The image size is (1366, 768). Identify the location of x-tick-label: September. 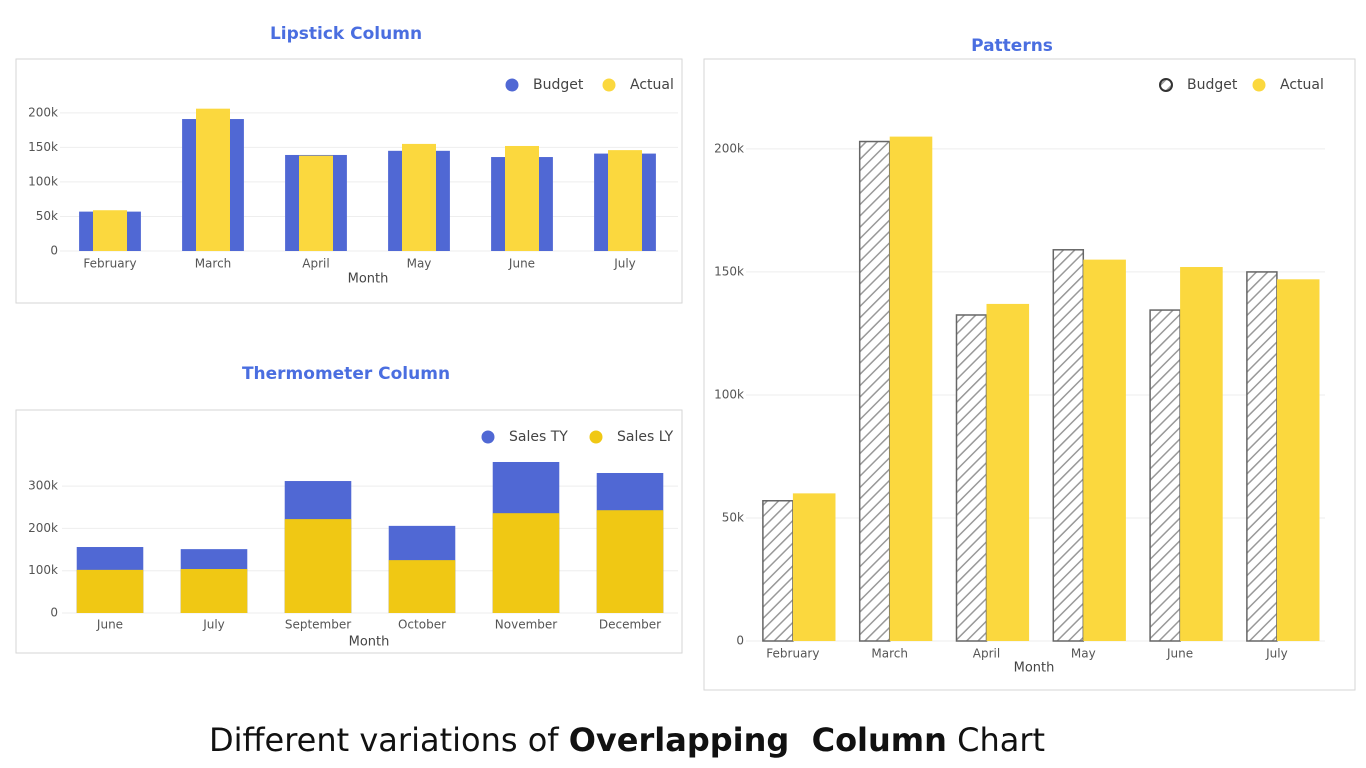
(318, 625).